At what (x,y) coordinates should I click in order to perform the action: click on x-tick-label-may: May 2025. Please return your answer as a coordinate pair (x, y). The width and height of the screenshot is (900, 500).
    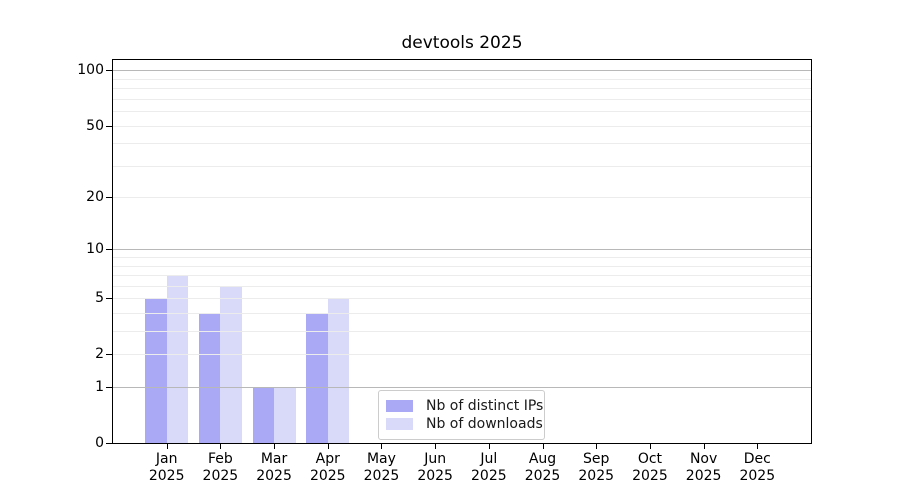
    Looking at the image, I should click on (381, 468).